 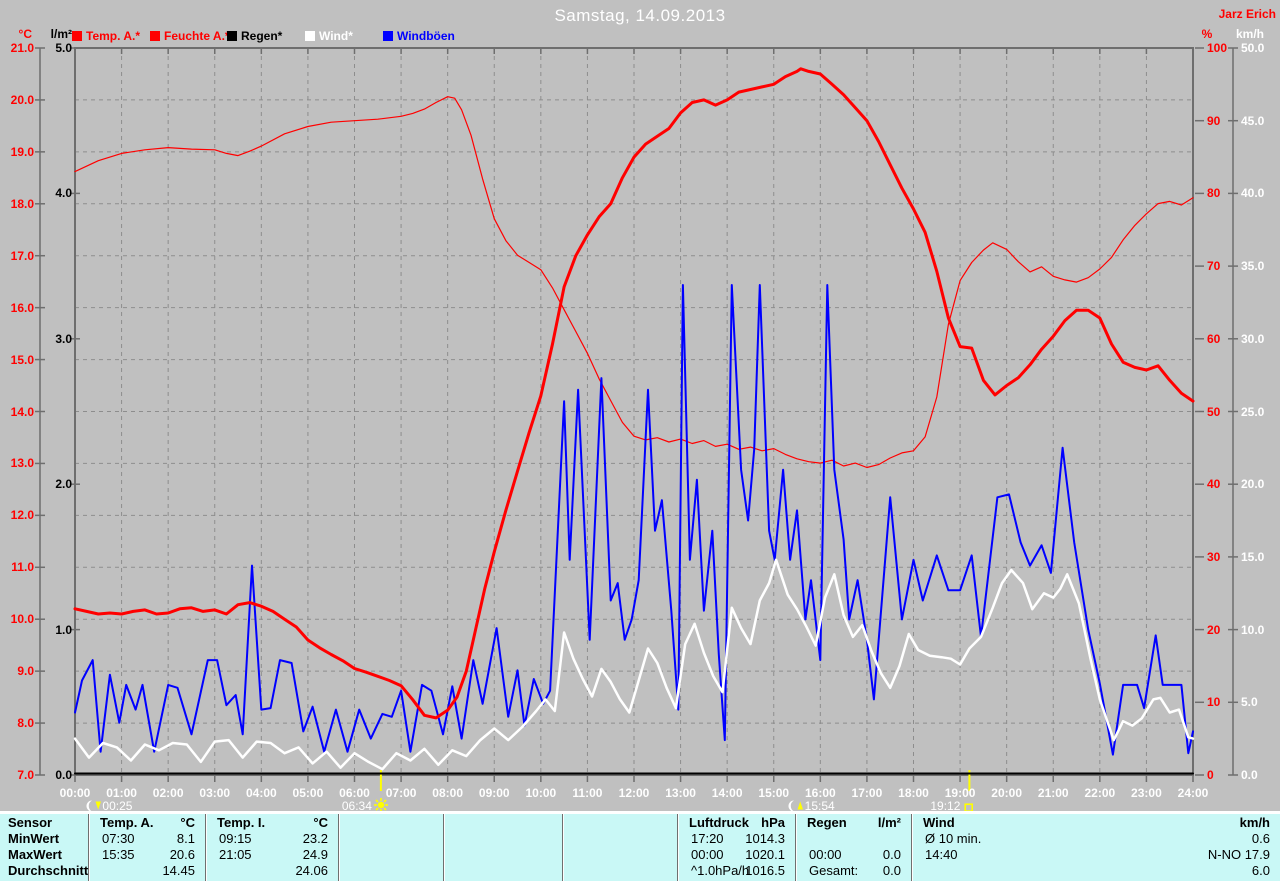 What do you see at coordinates (1238, 854) in the screenshot?
I see `table-cell-value: N-NO 17.9` at bounding box center [1238, 854].